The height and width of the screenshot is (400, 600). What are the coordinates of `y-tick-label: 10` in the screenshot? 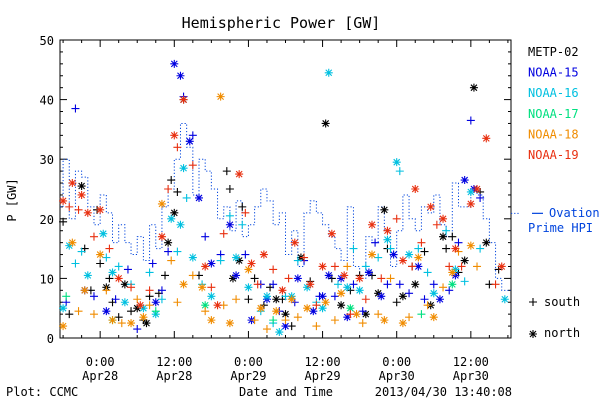 It's located at (47, 279).